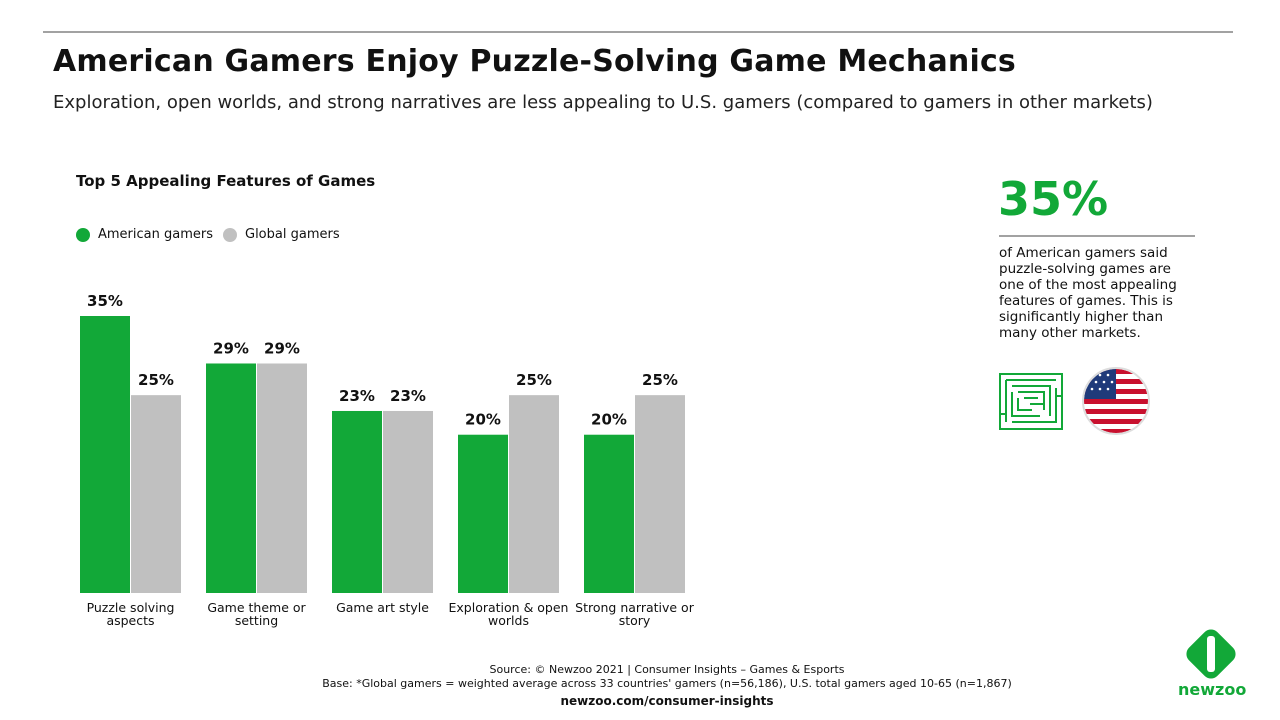 The height and width of the screenshot is (720, 1280). I want to click on x-tick-label: Strong narrative or story, so click(634, 614).